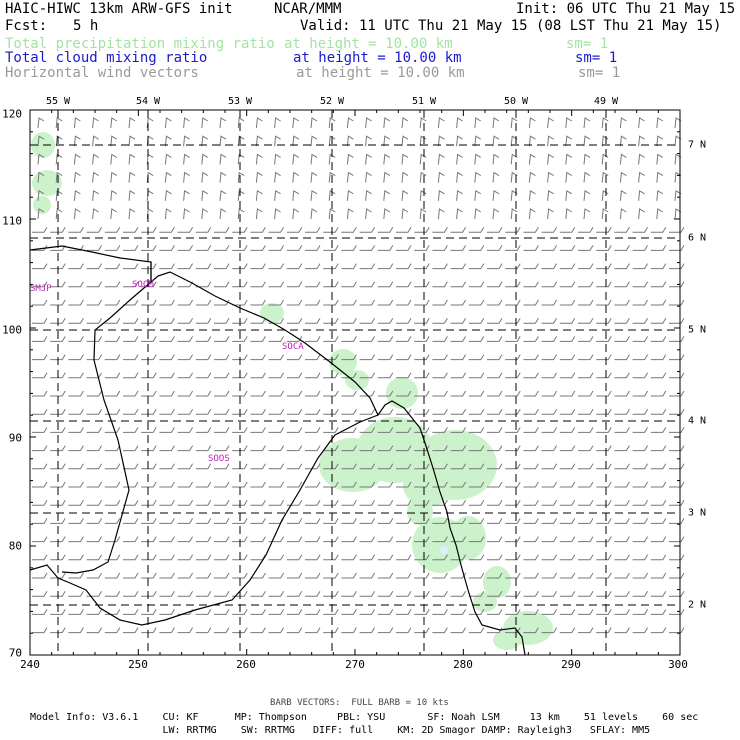 This screenshot has width=740, height=740. I want to click on field-precip-name: Total precipitation mixing ratio, so click(140, 44).